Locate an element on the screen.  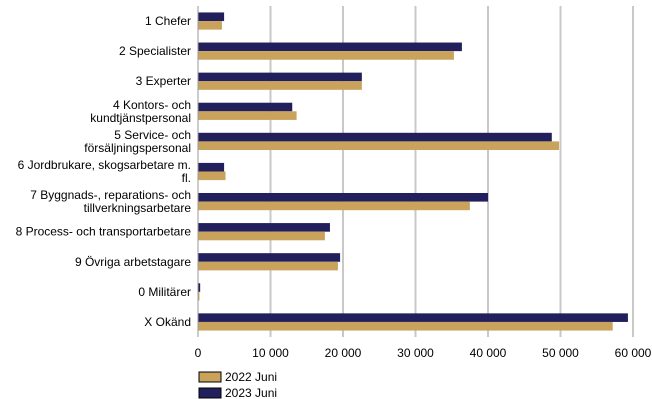
x-tick-label: 30 000 is located at coordinates (415, 353).